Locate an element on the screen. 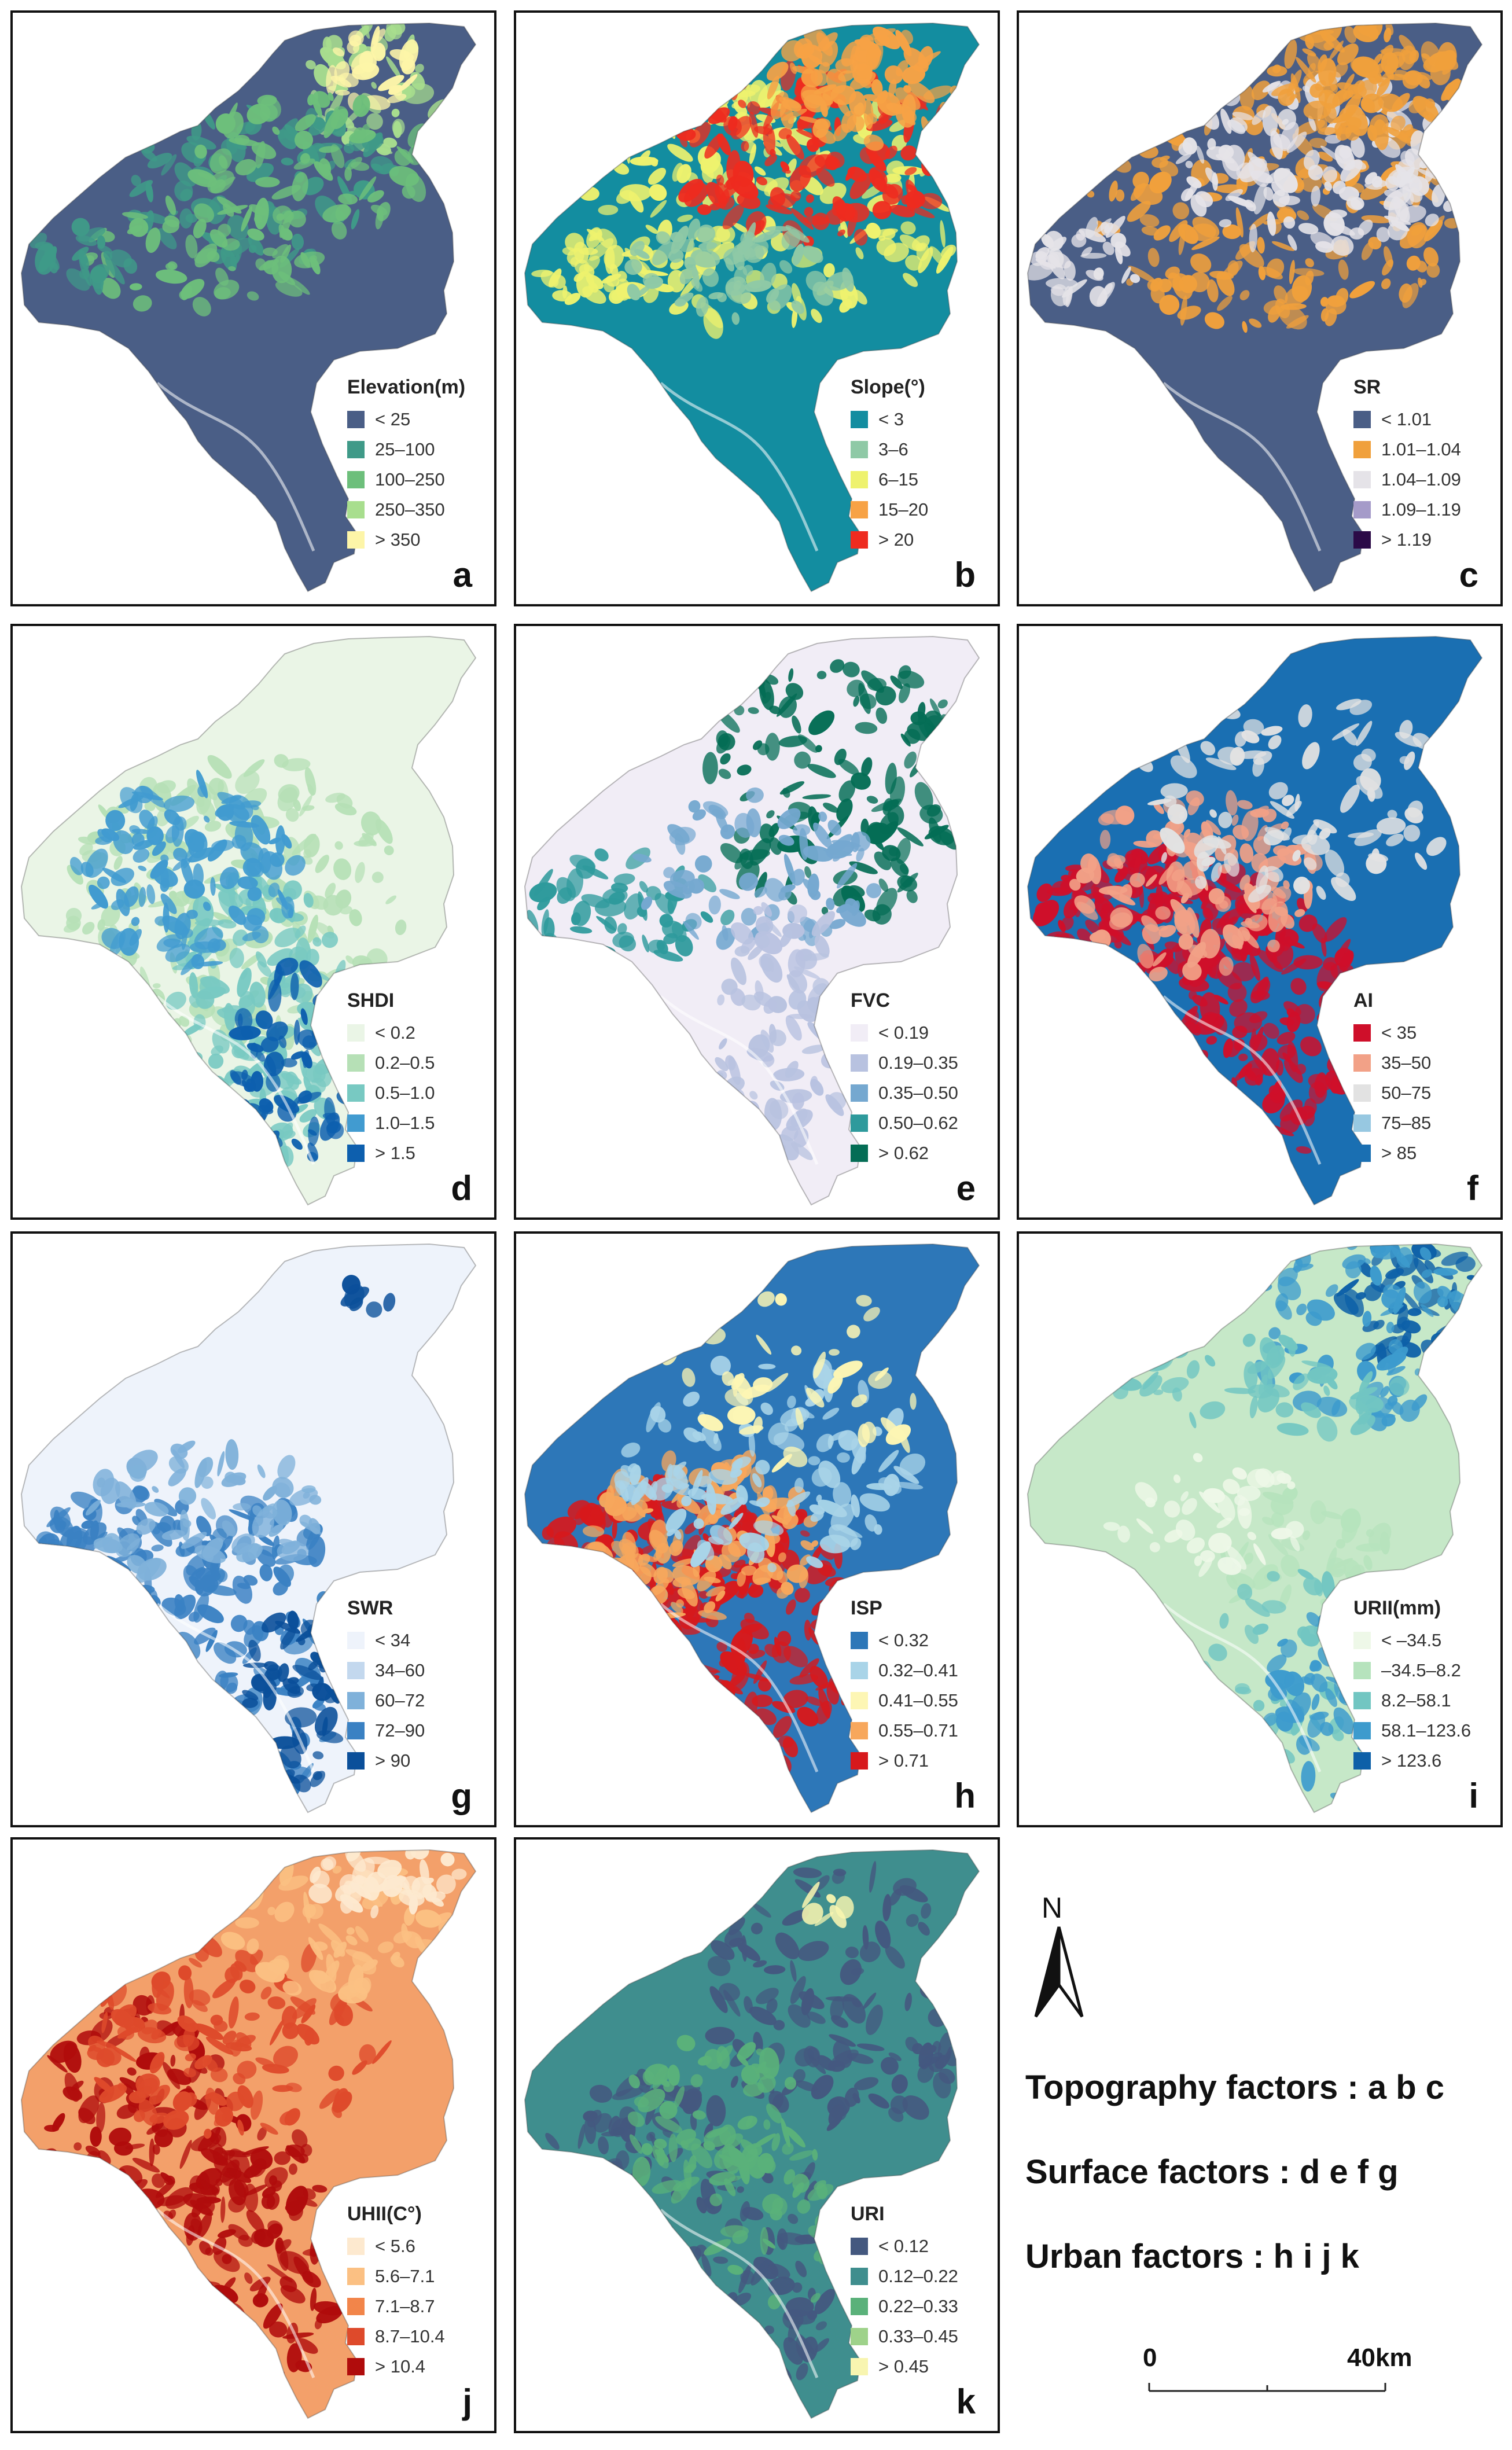 This screenshot has height=2450, width=1512. legend-row: > 0.71 is located at coordinates (904, 1761).